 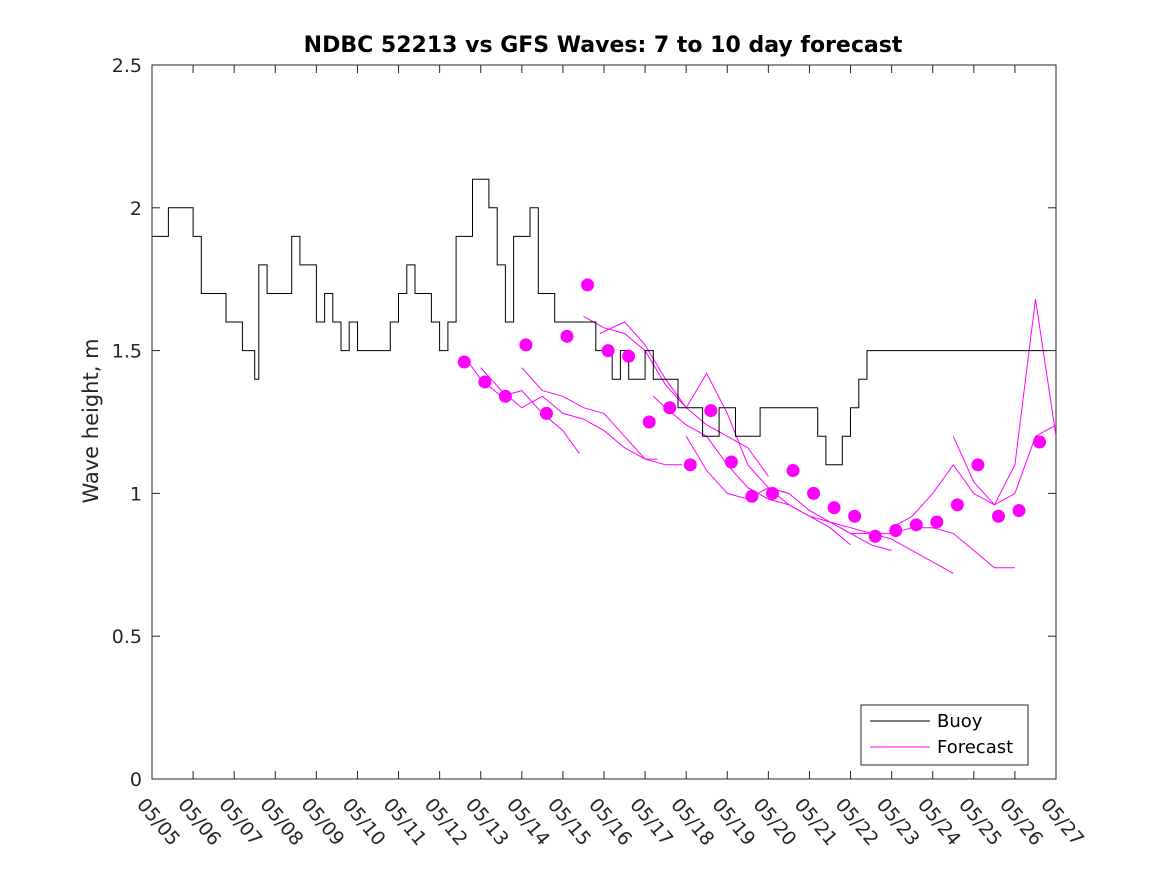 What do you see at coordinates (975, 747) in the screenshot?
I see `legend-forecast-label: Forecast` at bounding box center [975, 747].